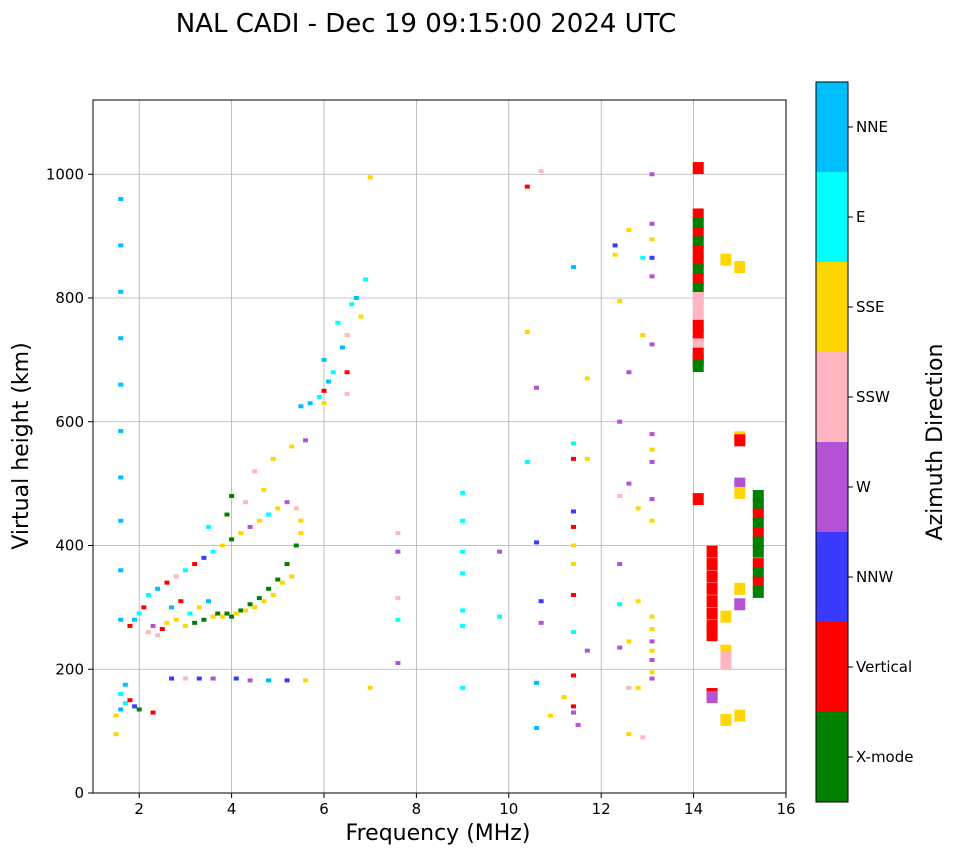 The image size is (958, 857). What do you see at coordinates (21, 445) in the screenshot?
I see `y-axis-label: Virtual height (km)` at bounding box center [21, 445].